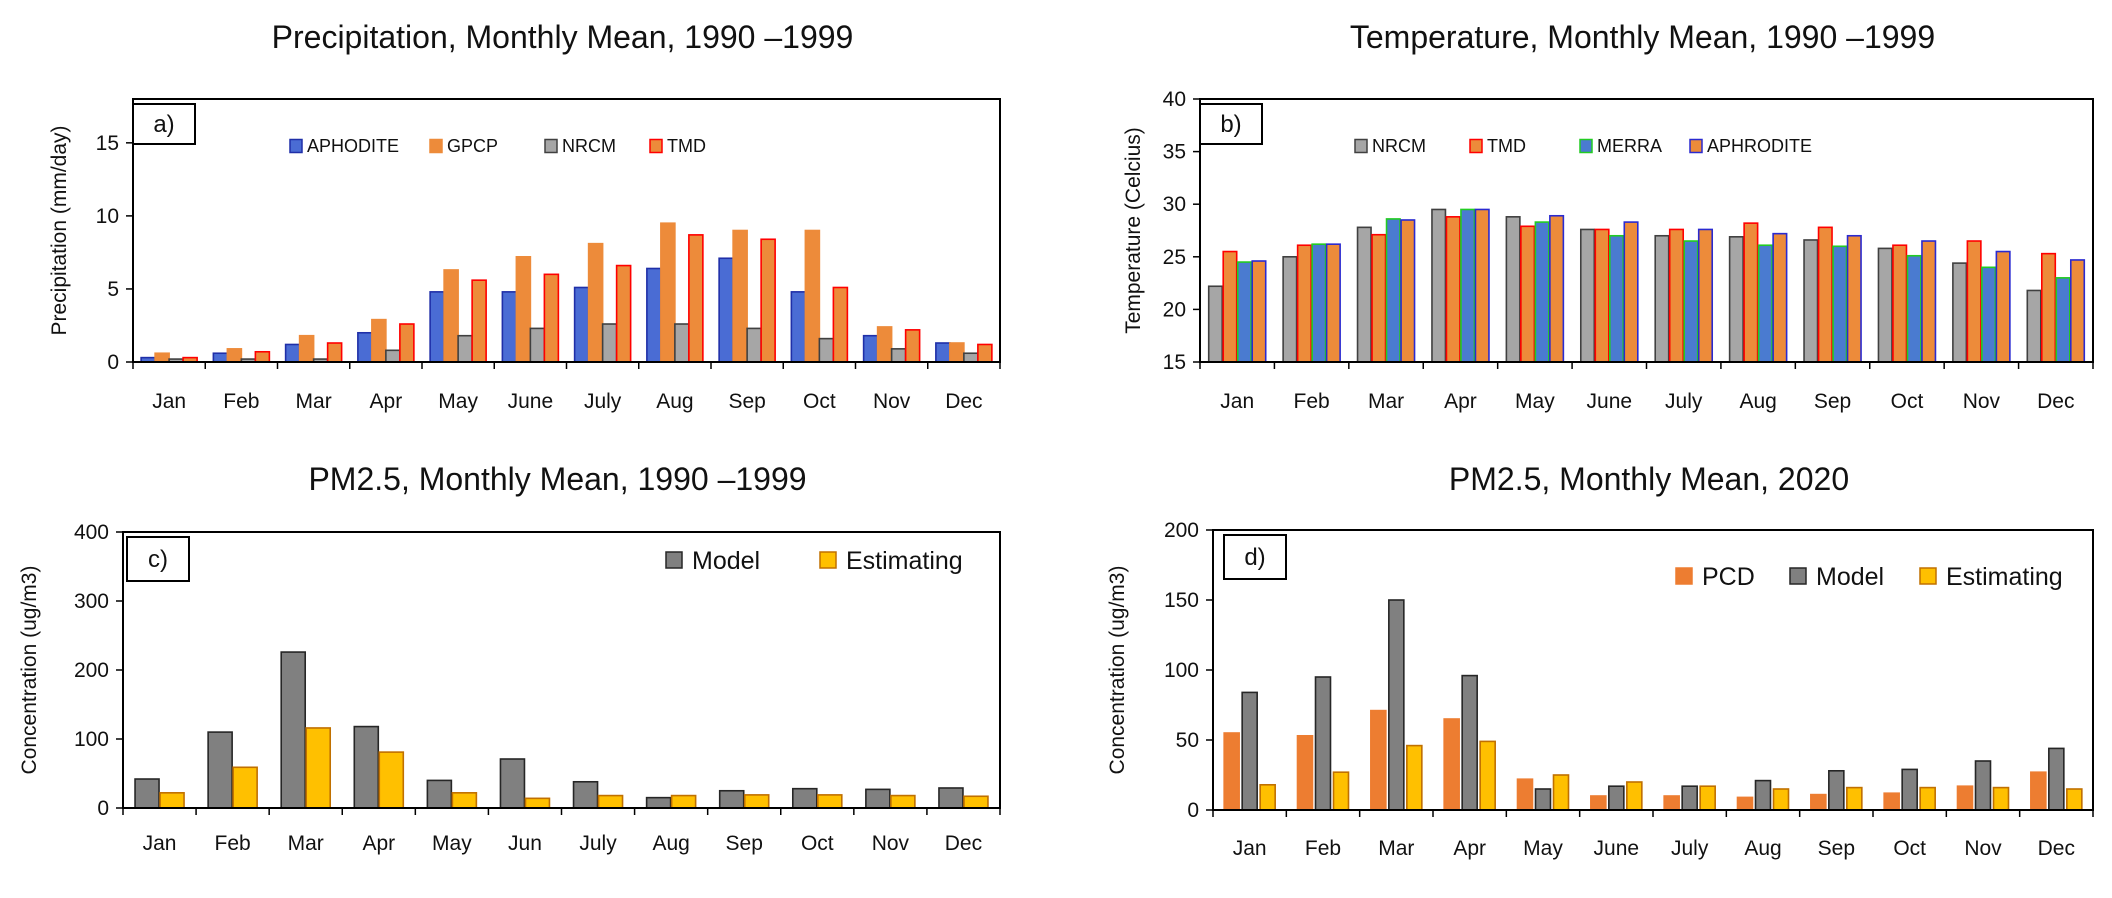 Image resolution: width=2112 pixels, height=898 pixels. Describe the element at coordinates (509, 327) in the screenshot. I see `bar-aphodite-june` at that location.